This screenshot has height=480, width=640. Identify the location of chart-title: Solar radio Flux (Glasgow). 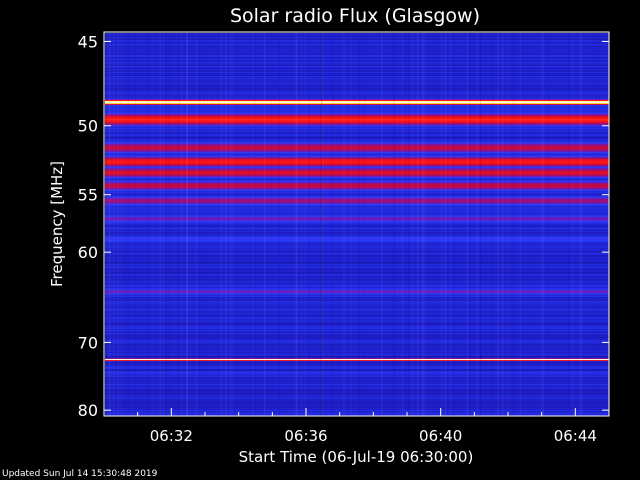
(355, 16).